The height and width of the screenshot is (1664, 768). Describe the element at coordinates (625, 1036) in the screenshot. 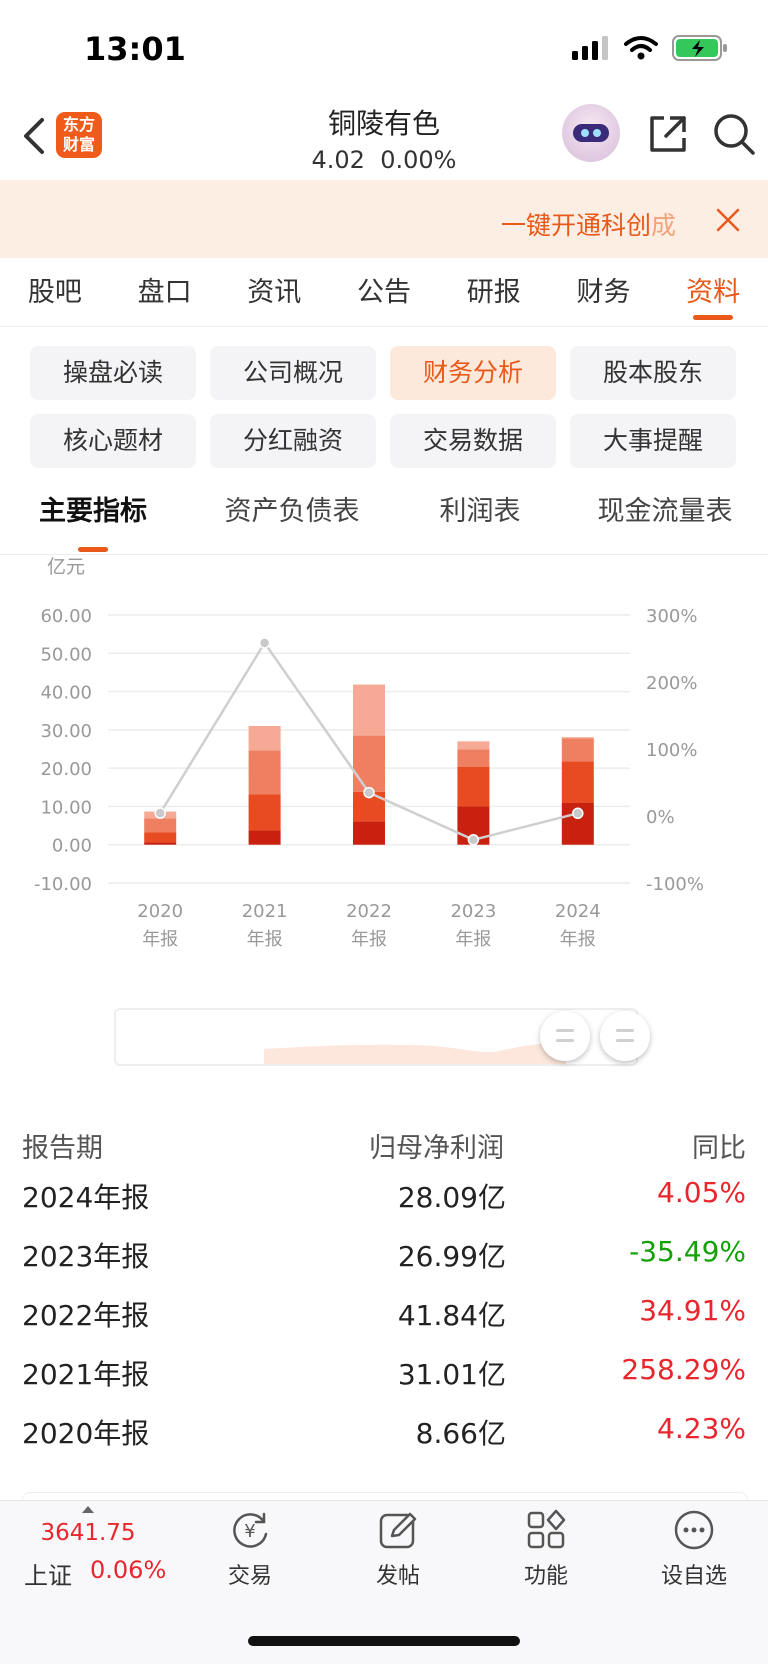

I see `range-handle-right` at that location.